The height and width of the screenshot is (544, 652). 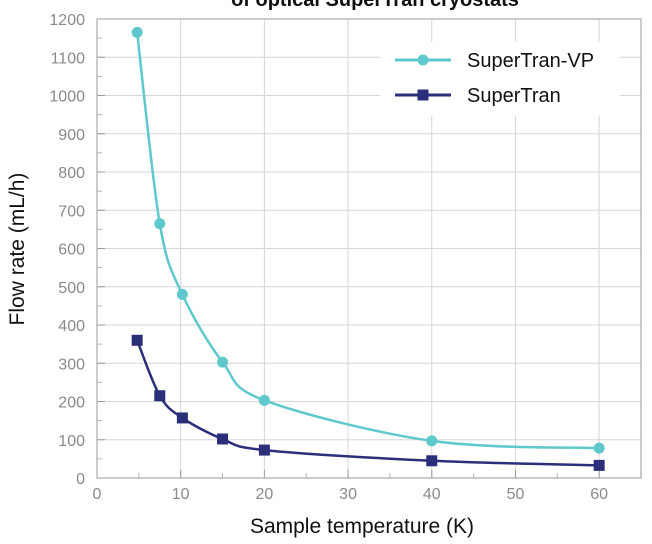 What do you see at coordinates (423, 60) in the screenshot?
I see `legend-marker-supertran-vp` at bounding box center [423, 60].